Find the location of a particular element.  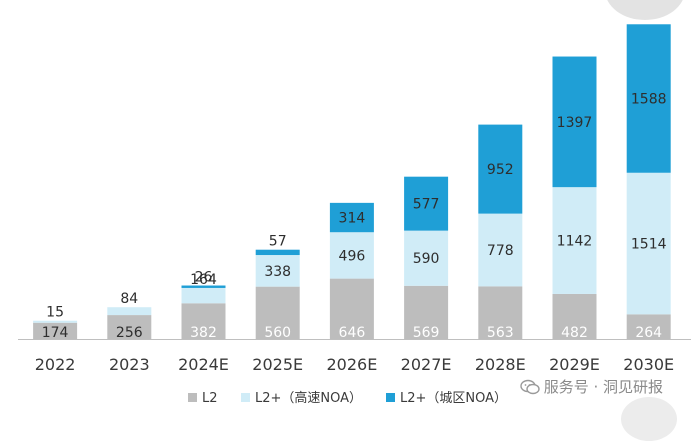

data-label-2-2024e: 26 is located at coordinates (204, 278).